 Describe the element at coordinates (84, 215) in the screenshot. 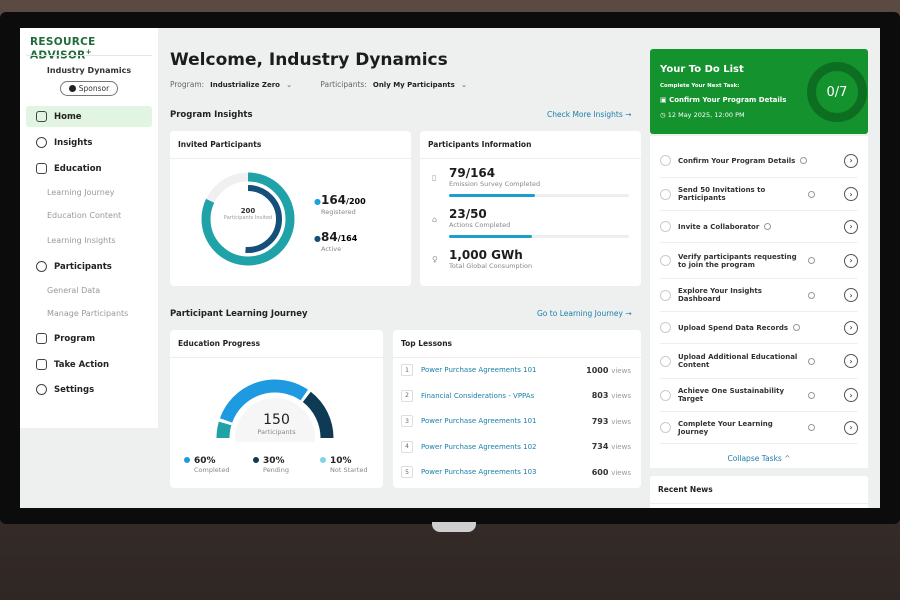

I see `sidebar-subitem-education-content: Education Content` at that location.